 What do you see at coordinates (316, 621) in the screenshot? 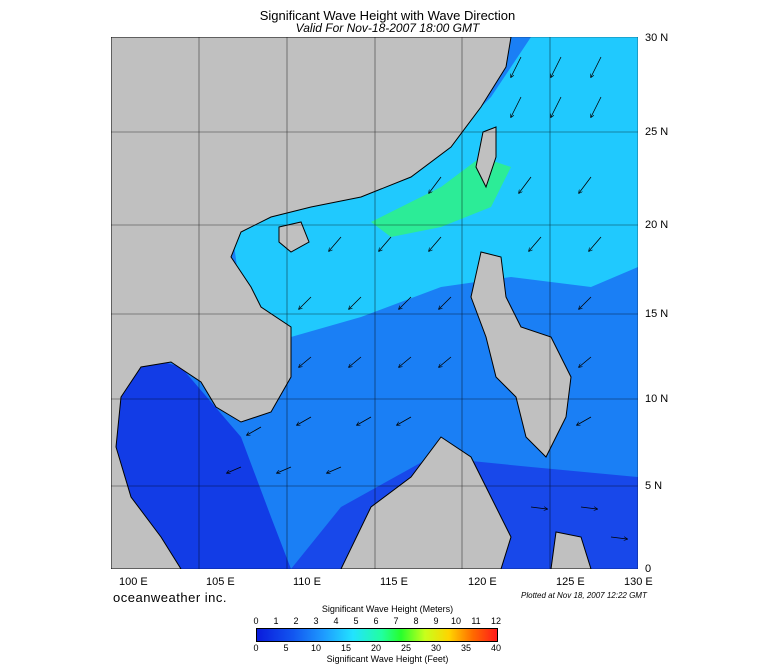
I see `meters-tick: 3` at bounding box center [316, 621].